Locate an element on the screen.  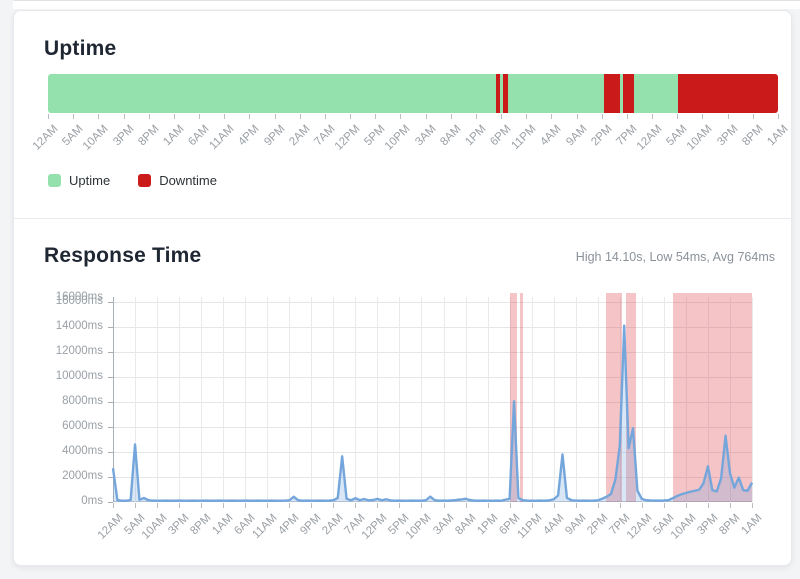
response-x-label: 10PM is located at coordinates (419, 527).